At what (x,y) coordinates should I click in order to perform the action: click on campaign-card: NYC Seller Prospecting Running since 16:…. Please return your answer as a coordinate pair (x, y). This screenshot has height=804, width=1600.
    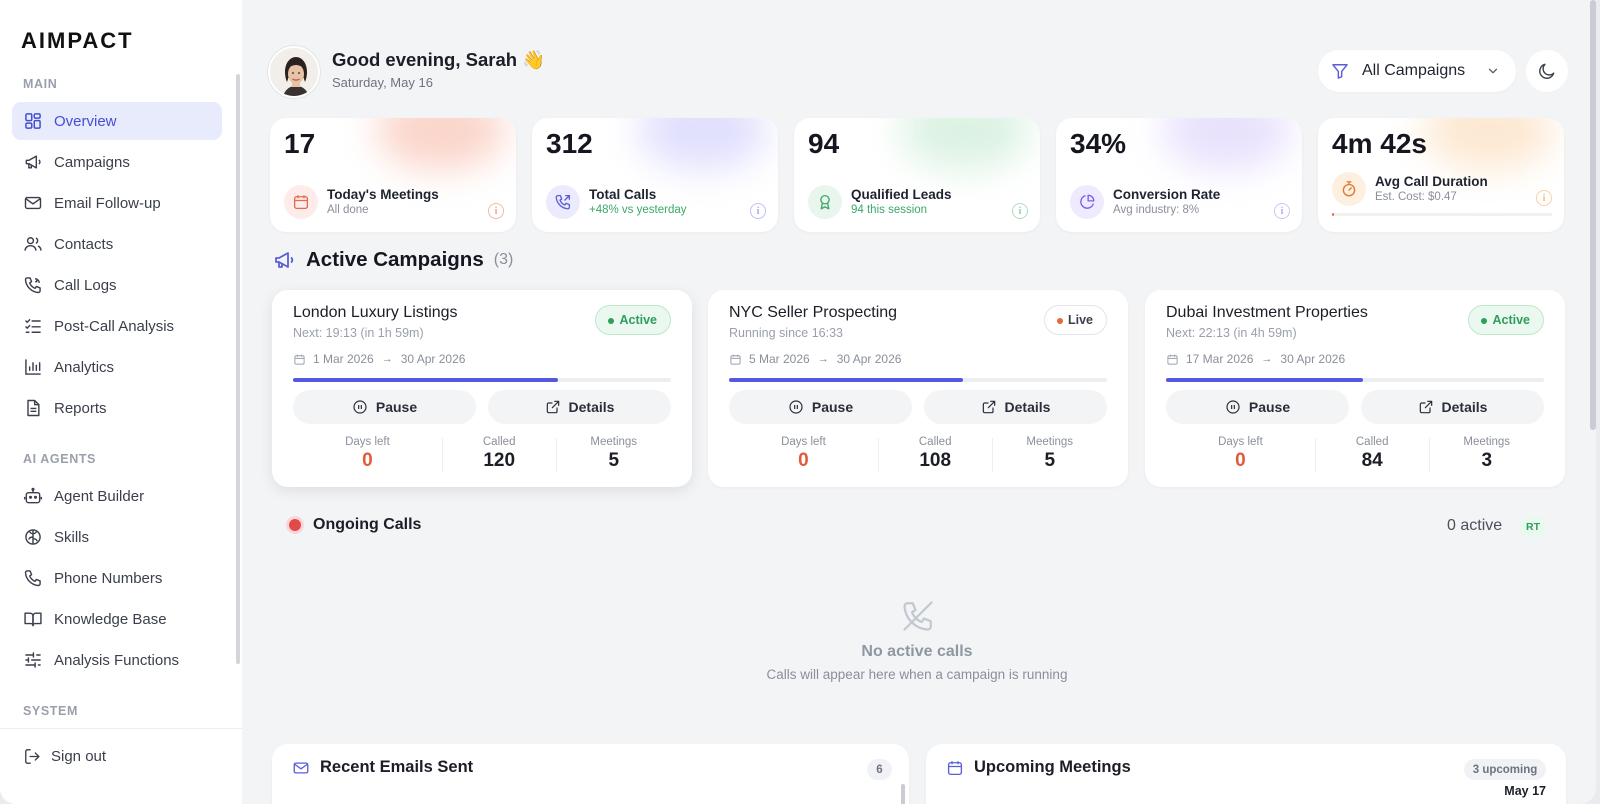
    Looking at the image, I should click on (918, 388).